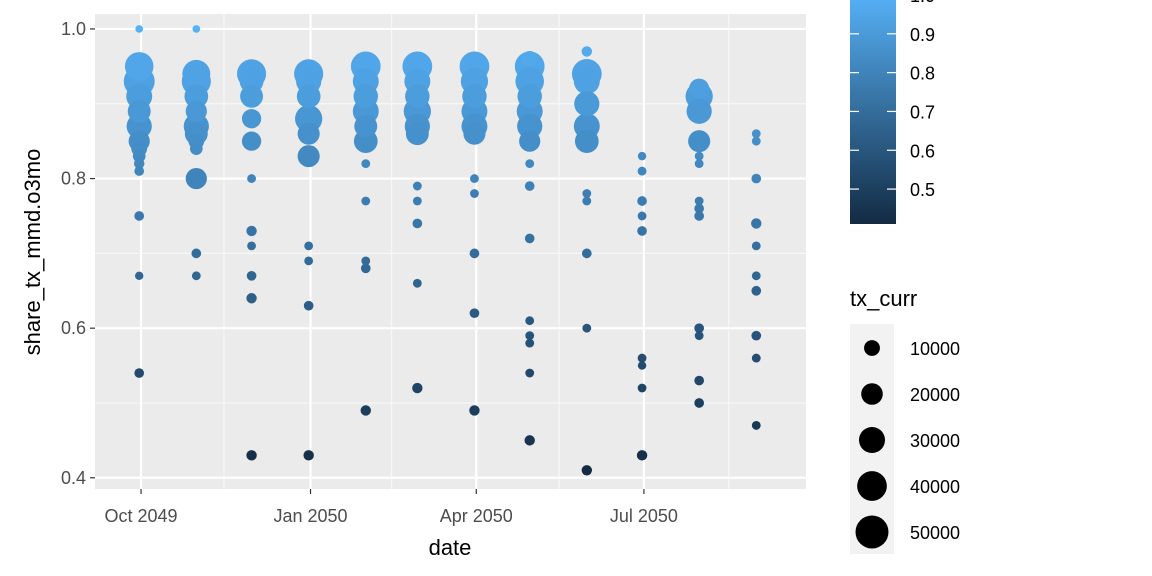 This screenshot has width=1152, height=576. Describe the element at coordinates (935, 395) in the screenshot. I see `size-legend-label: 20000` at that location.